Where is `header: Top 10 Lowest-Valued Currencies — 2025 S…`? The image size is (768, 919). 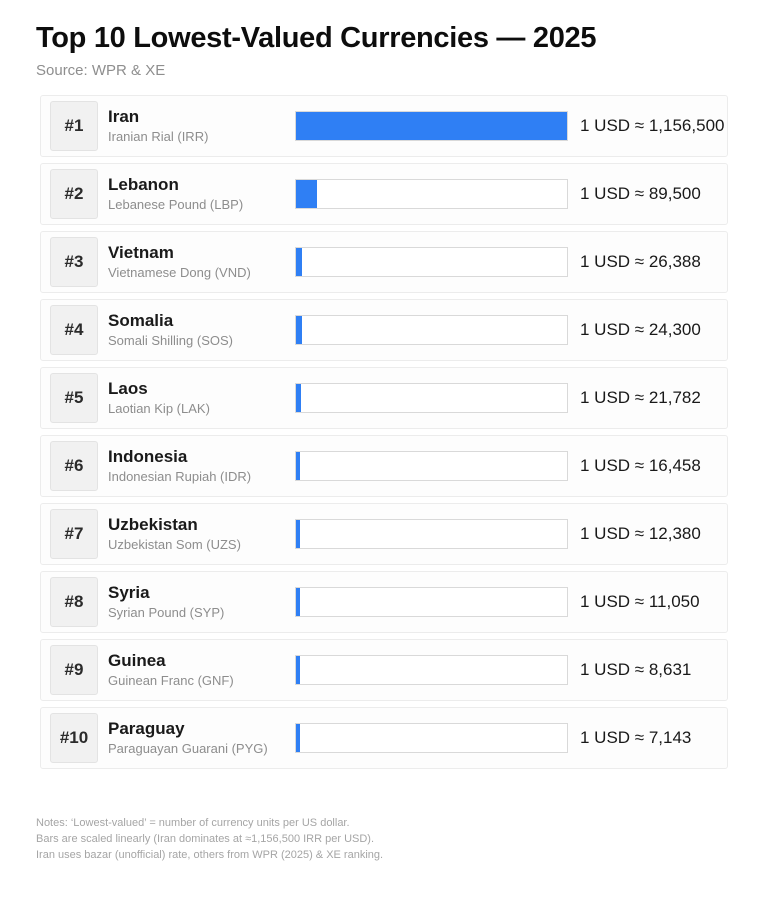
header: Top 10 Lowest-Valued Currencies — 2025 S… is located at coordinates (384, 39).